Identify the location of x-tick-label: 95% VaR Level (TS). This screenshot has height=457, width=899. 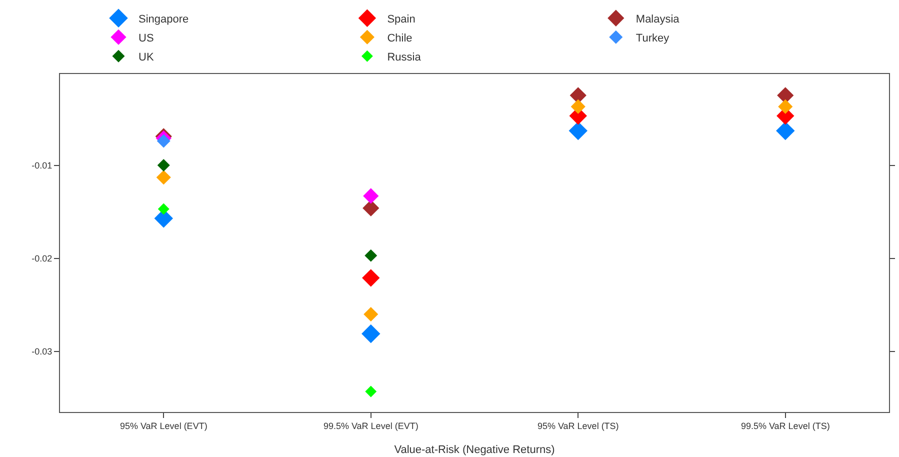
(578, 425).